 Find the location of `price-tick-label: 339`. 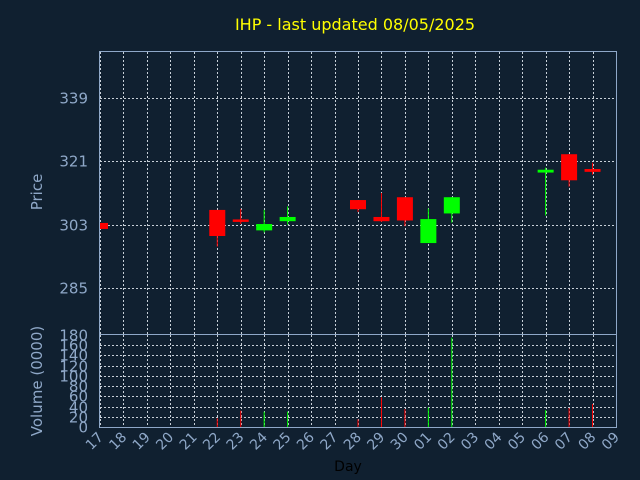

price-tick-label: 339 is located at coordinates (73, 99).